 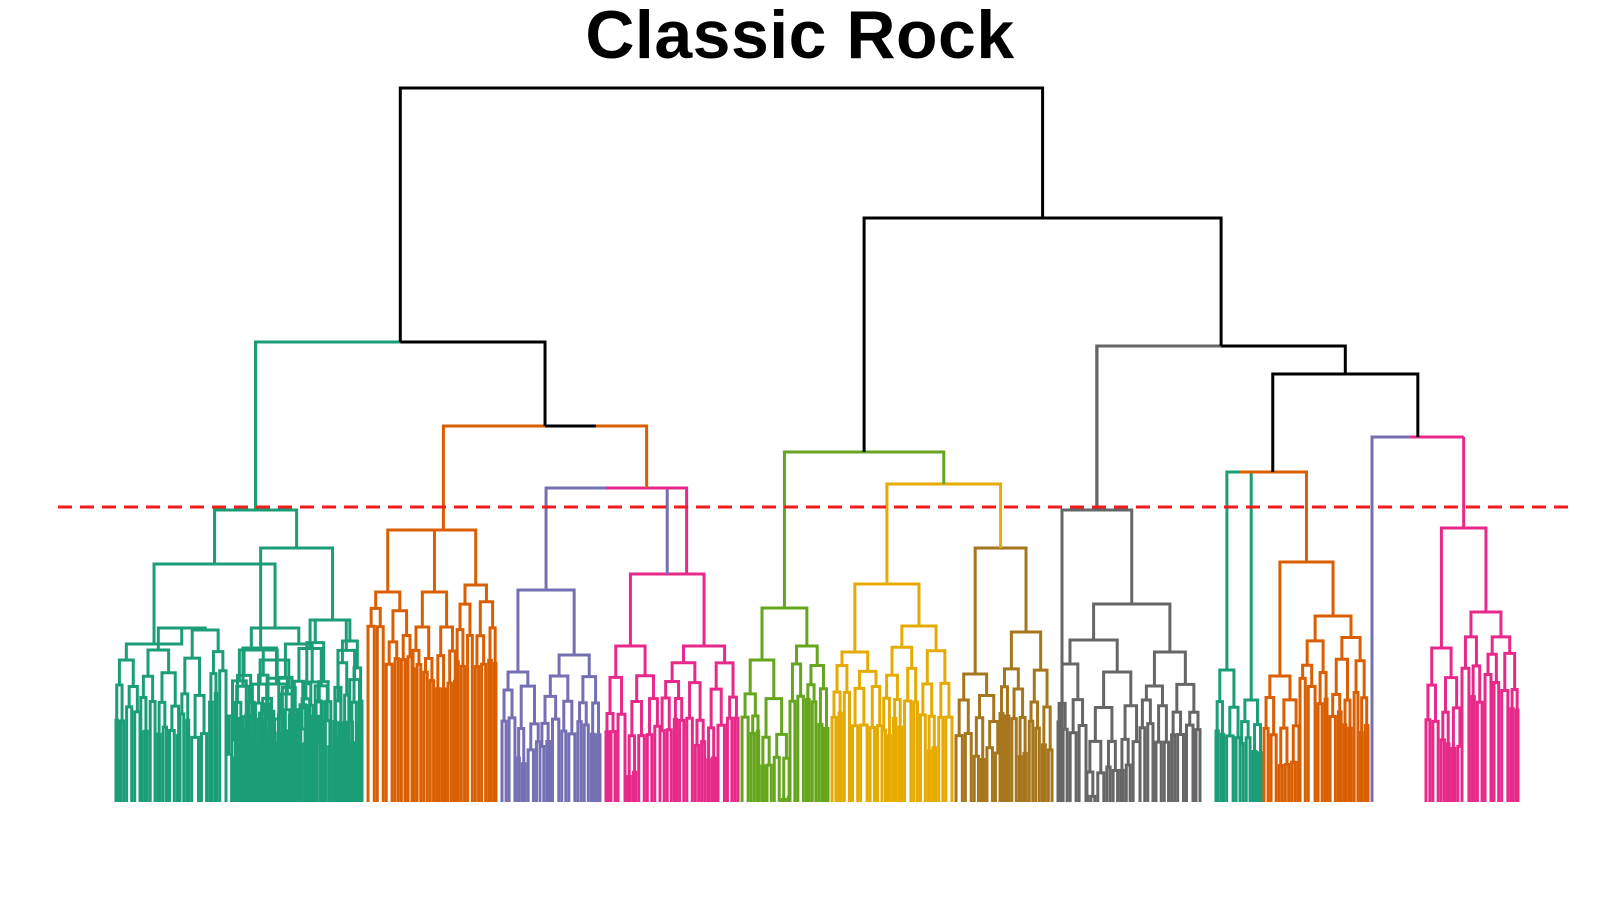 What do you see at coordinates (1042, 334) in the screenshot?
I see `trunk-r3` at bounding box center [1042, 334].